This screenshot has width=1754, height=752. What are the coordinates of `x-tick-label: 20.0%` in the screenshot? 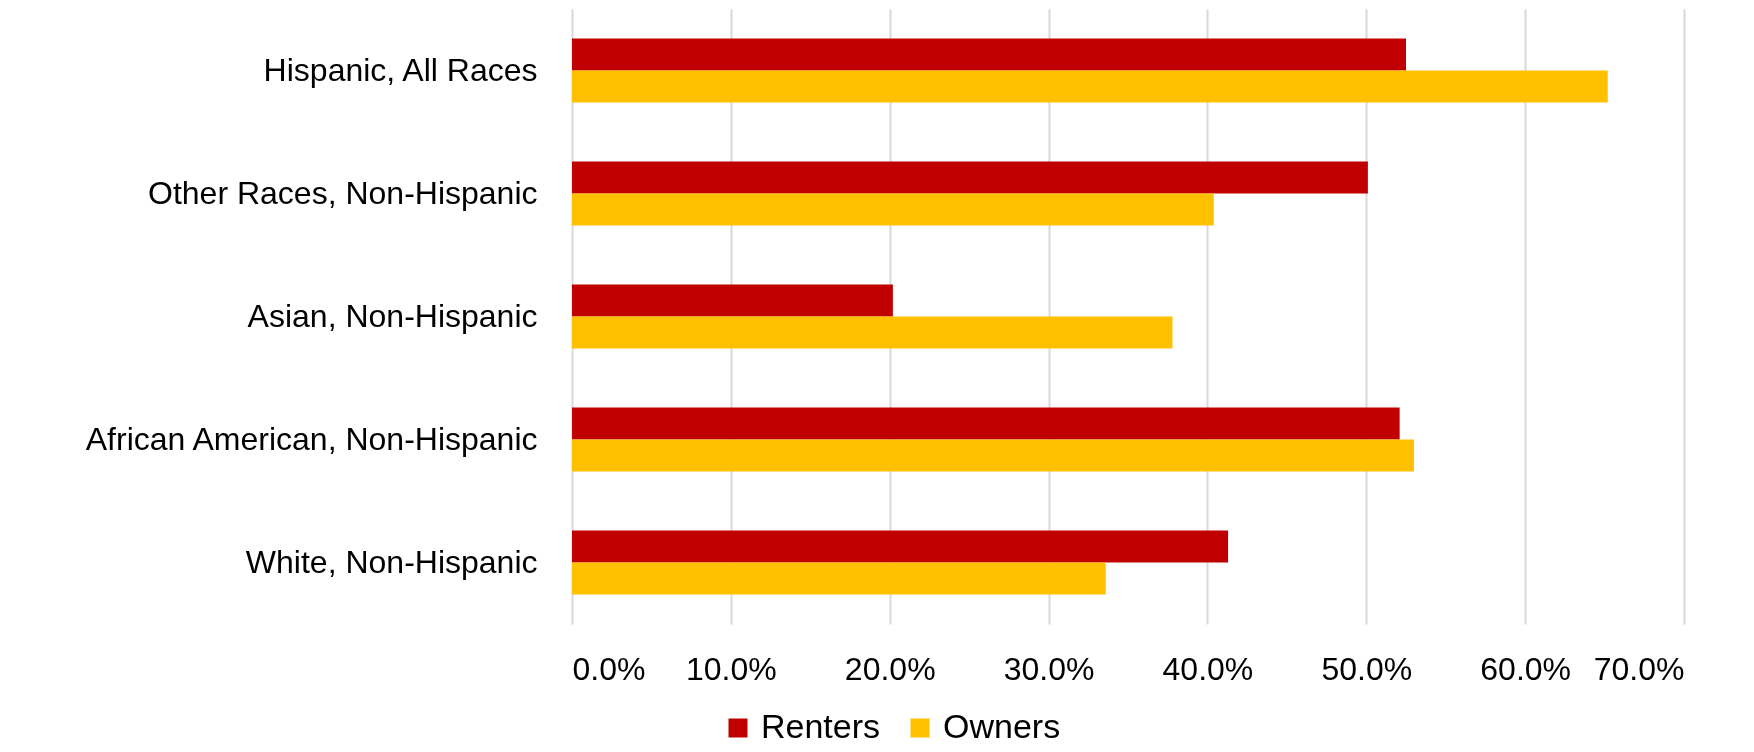 It's located at (890, 668).